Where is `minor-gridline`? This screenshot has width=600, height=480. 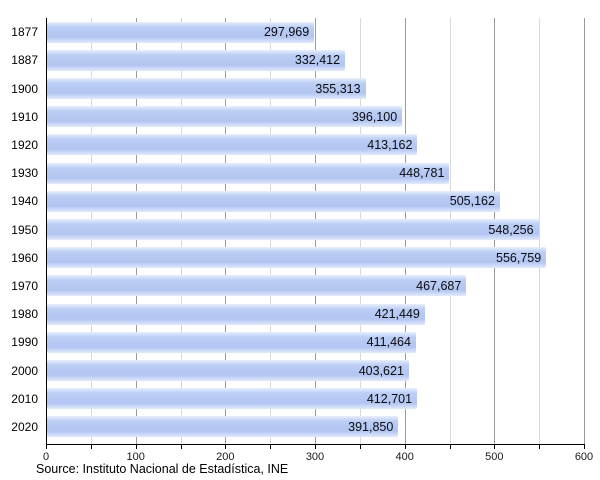 minor-gridline is located at coordinates (540, 231).